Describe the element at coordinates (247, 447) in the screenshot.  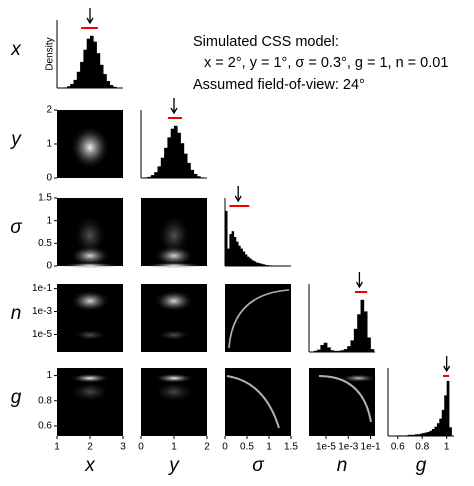
I see `x-tick-label: 0.5` at that location.